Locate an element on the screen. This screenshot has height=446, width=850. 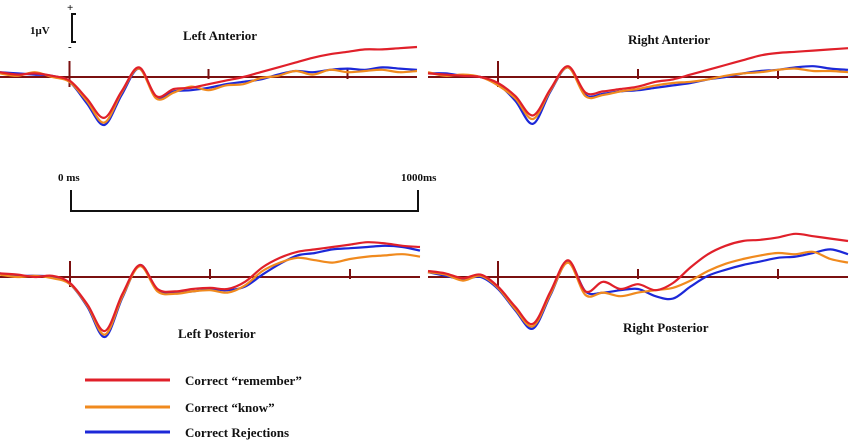
time-bar-start-label: 0 ms is located at coordinates (69, 178).